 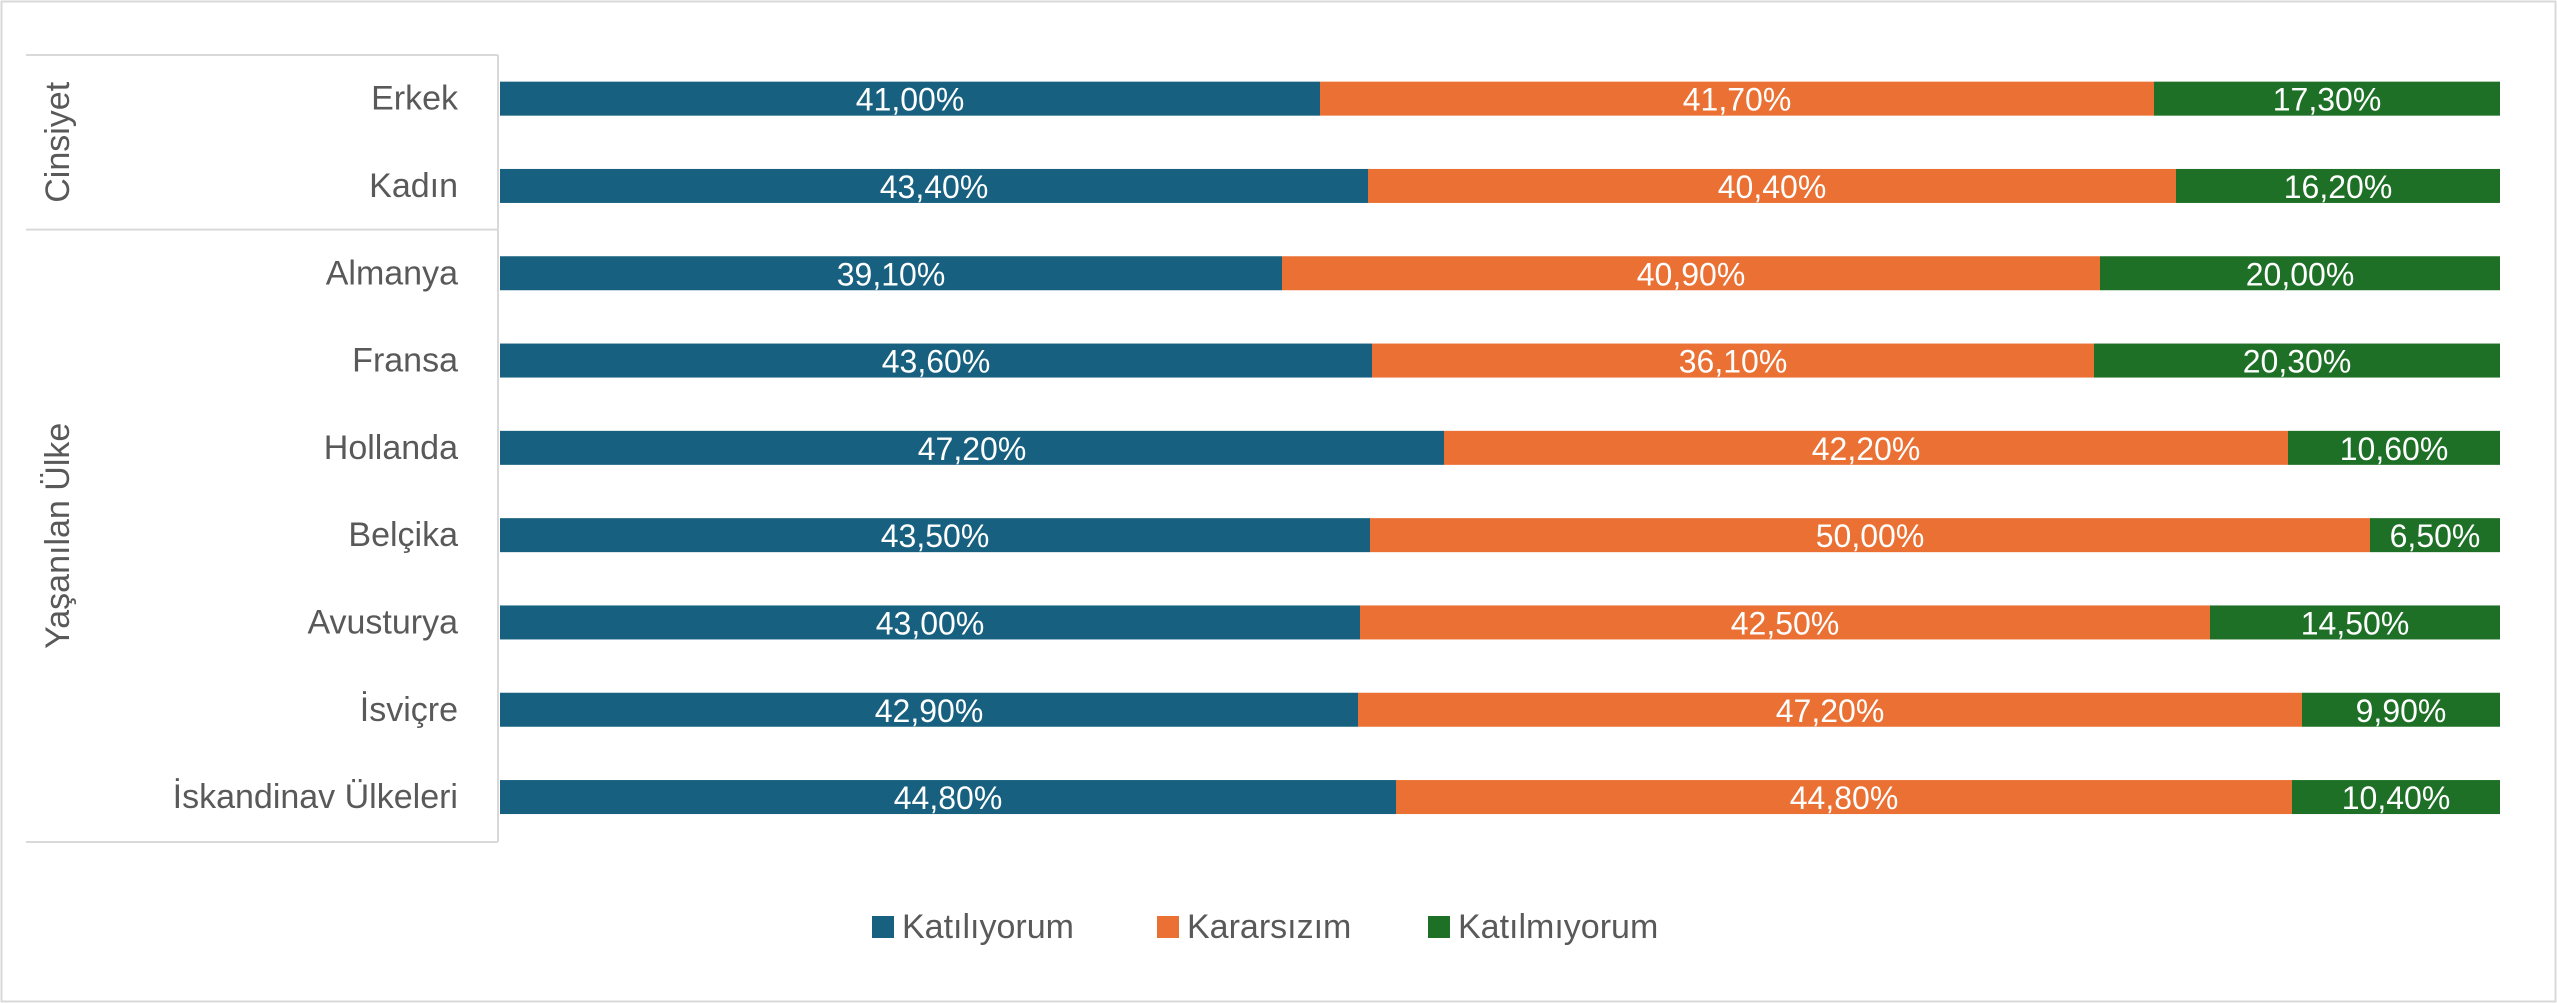 I want to click on data-label-kararsizim-avusturya: 42,50%, so click(x=1785, y=623).